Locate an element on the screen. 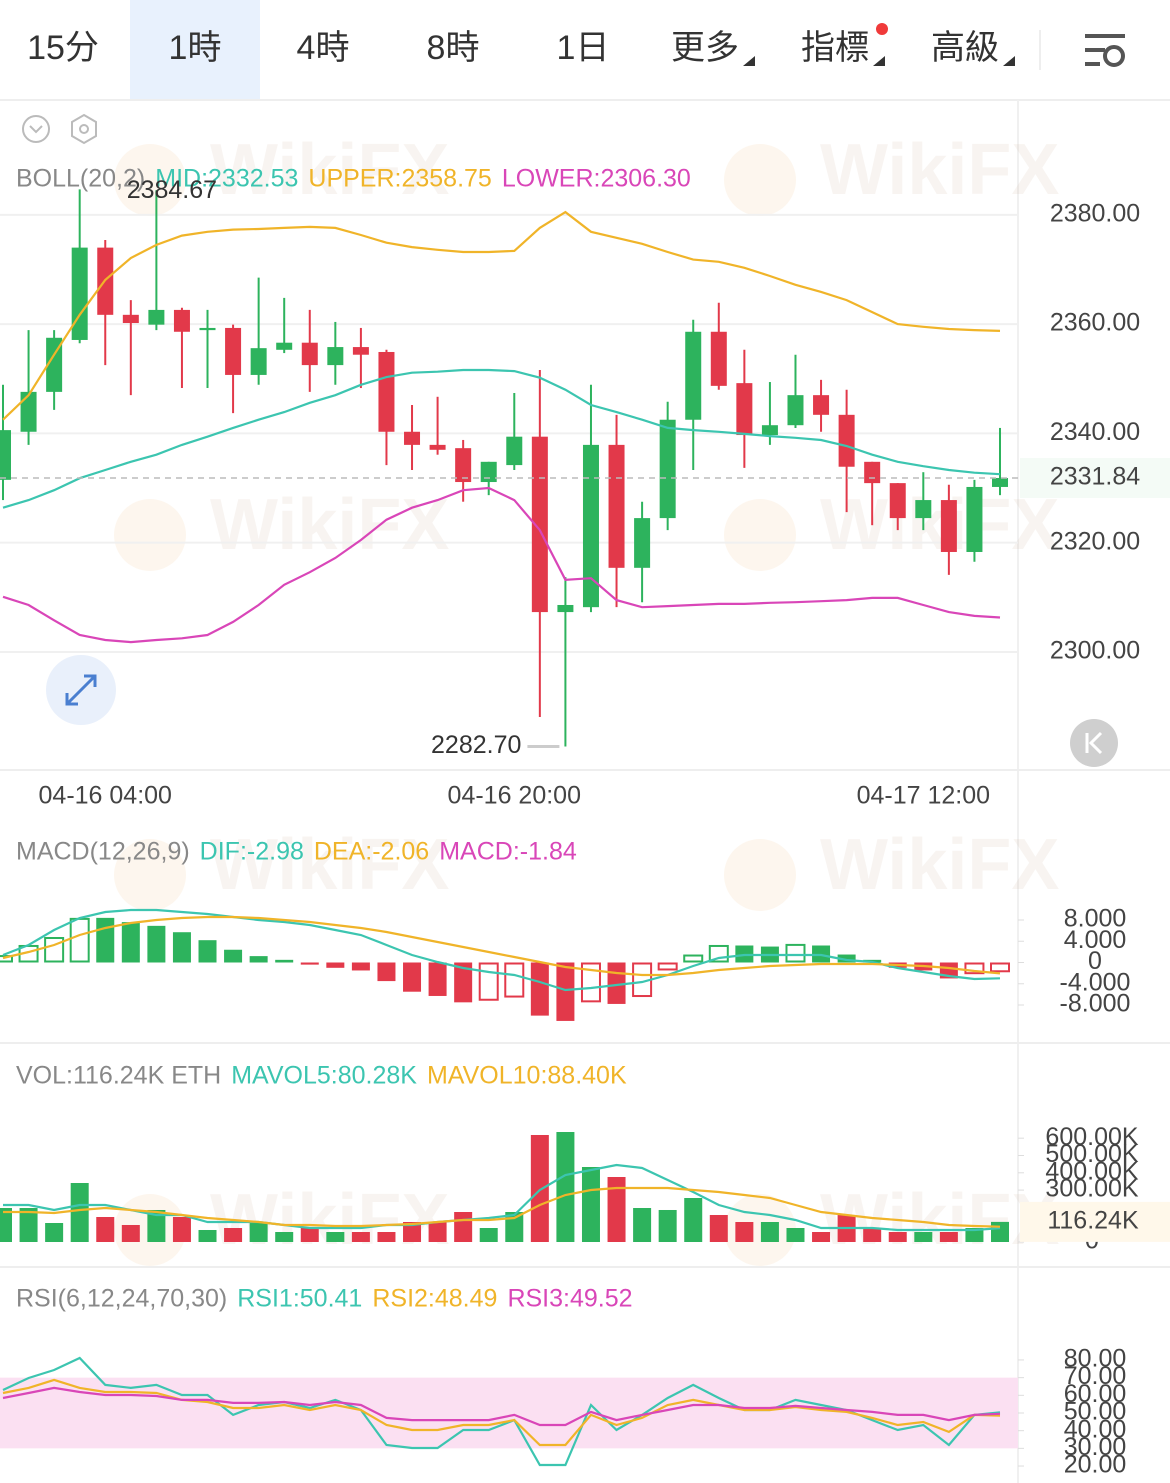 This screenshot has width=1170, height=1483. tab: 1日 is located at coordinates (583, 48).